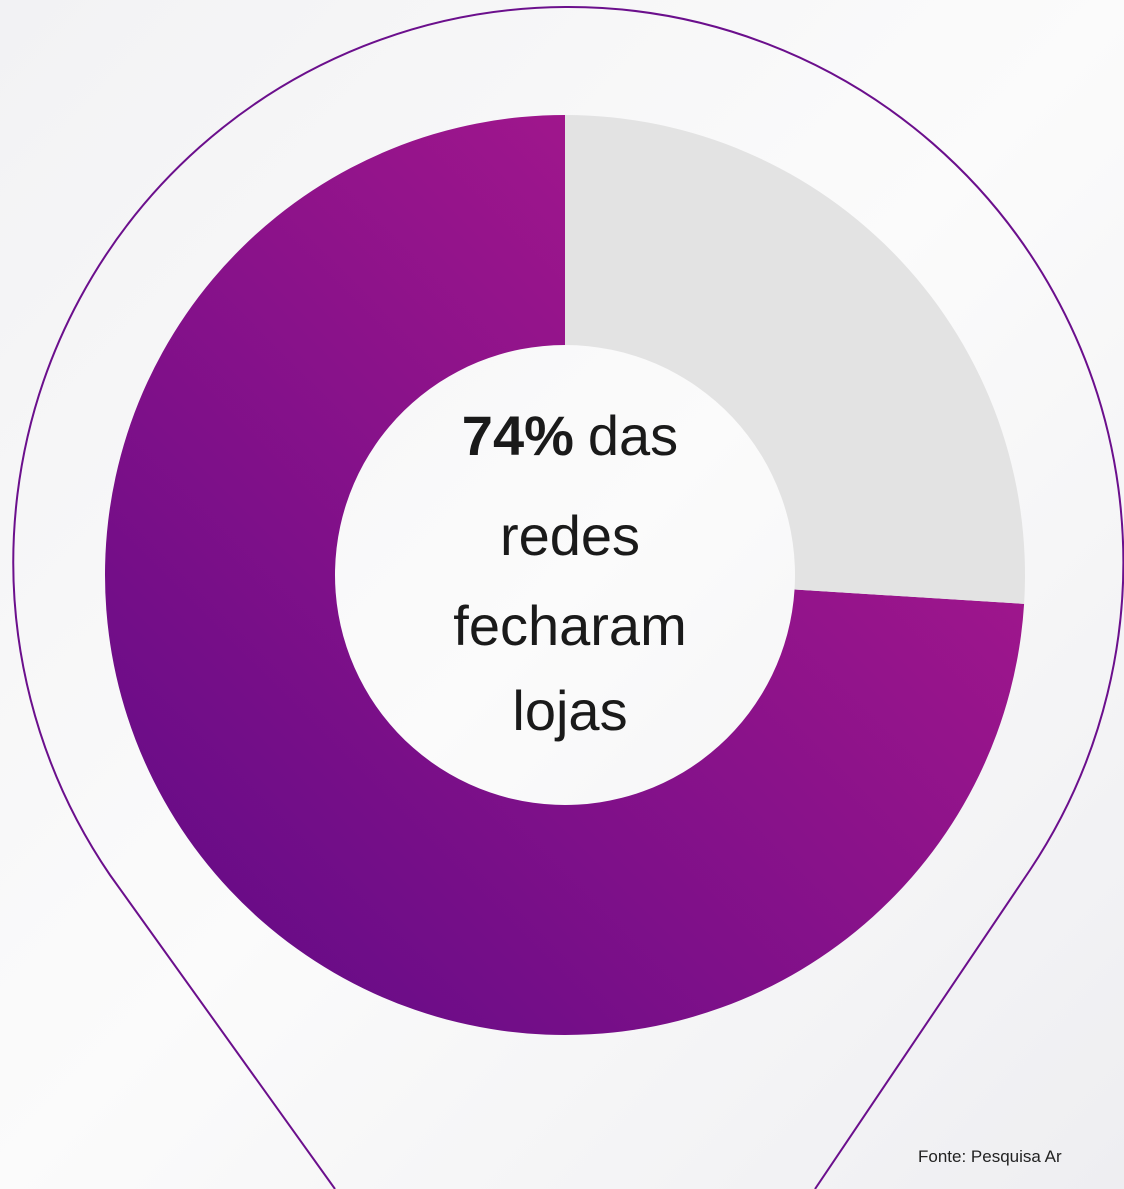 This screenshot has width=1124, height=1189. I want to click on center-line: 74% das, so click(570, 435).